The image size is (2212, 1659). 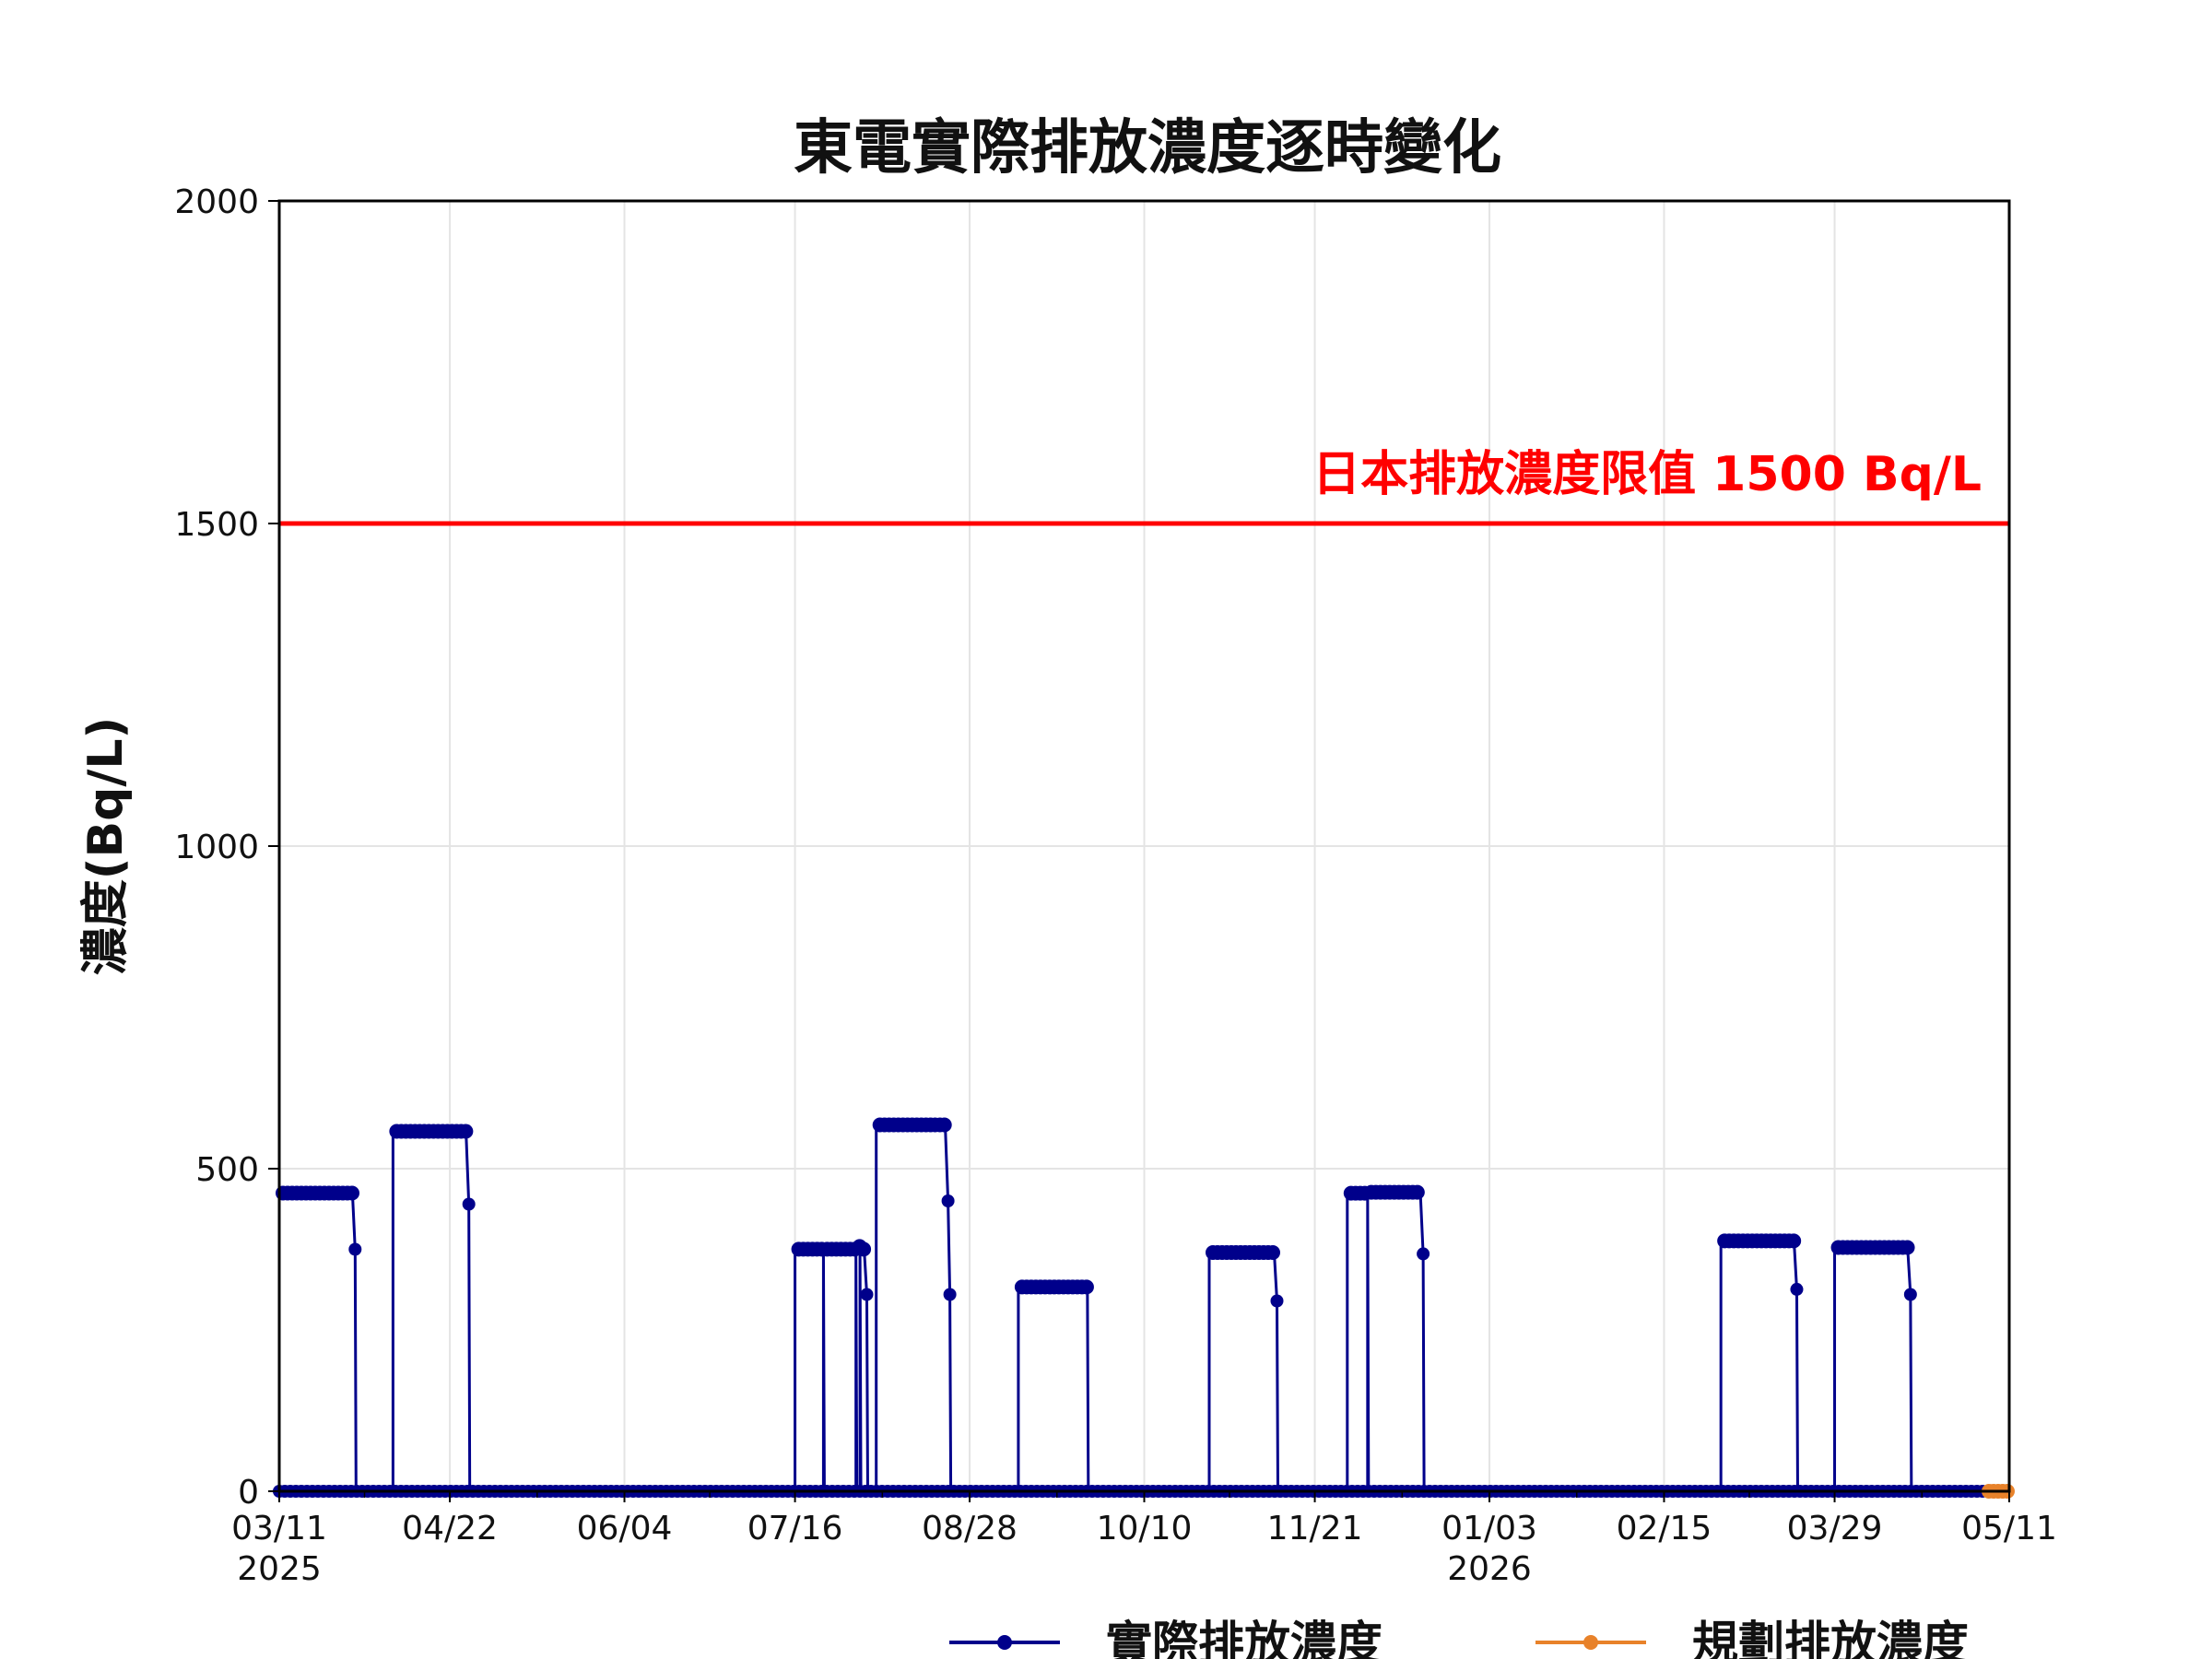 What do you see at coordinates (1147, 148) in the screenshot?
I see `chart-title: 東電實際排放濃度逐時變化` at bounding box center [1147, 148].